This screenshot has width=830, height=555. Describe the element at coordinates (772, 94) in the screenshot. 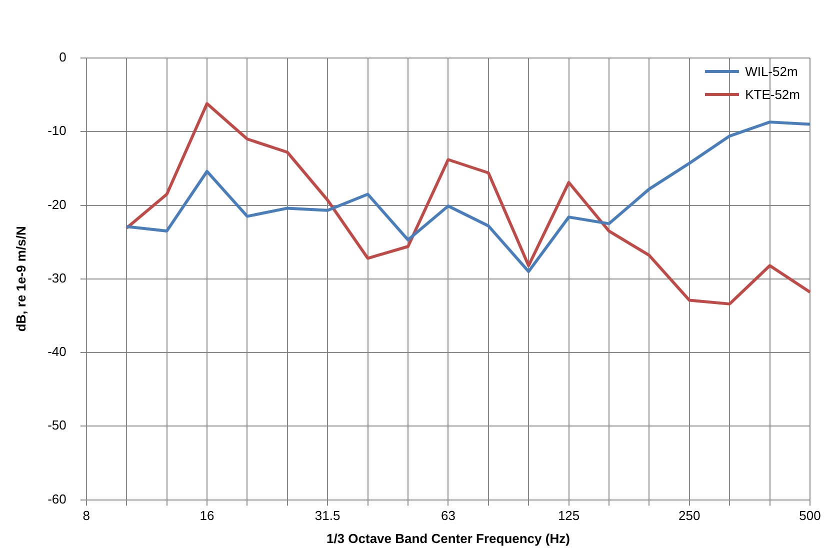

I see `legend-label: KTE-52m` at that location.